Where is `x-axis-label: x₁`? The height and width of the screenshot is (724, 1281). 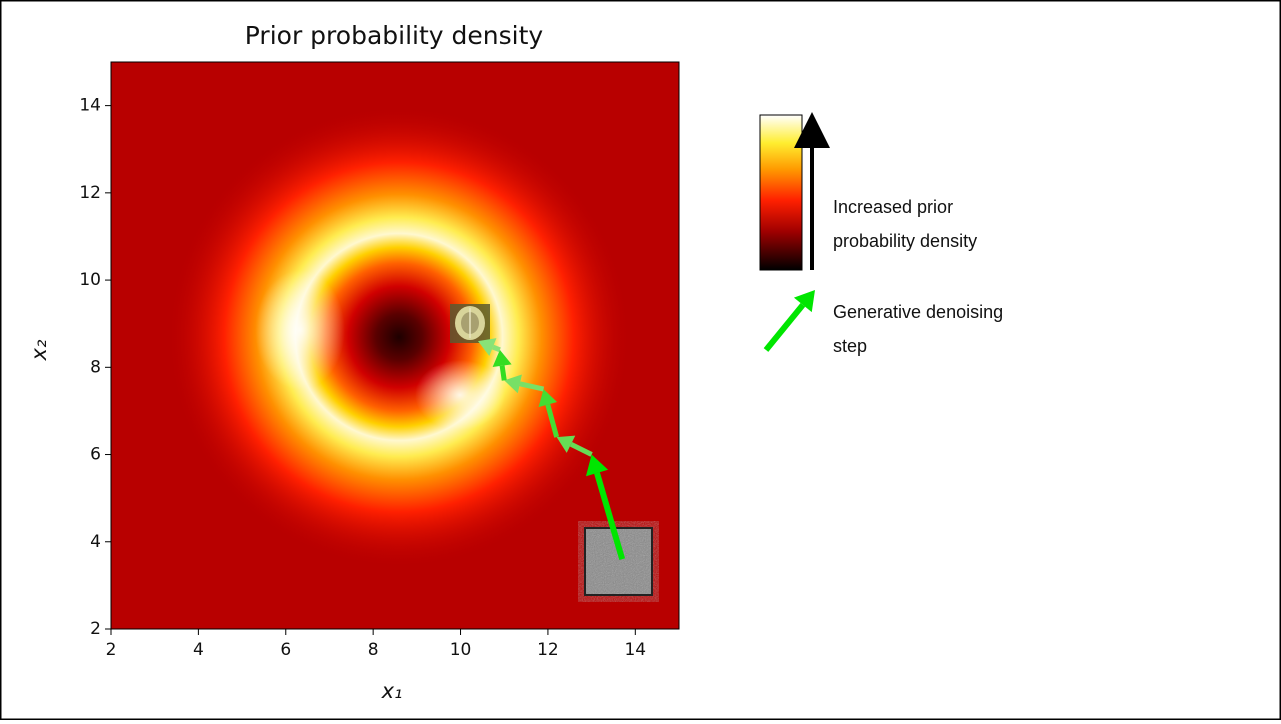
x-axis-label: x₁ is located at coordinates (392, 691).